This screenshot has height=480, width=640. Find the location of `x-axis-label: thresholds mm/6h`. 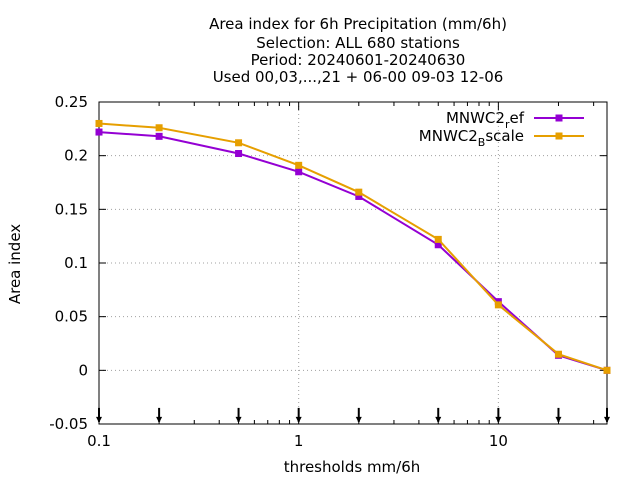

x-axis-label: thresholds mm/6h is located at coordinates (352, 467).